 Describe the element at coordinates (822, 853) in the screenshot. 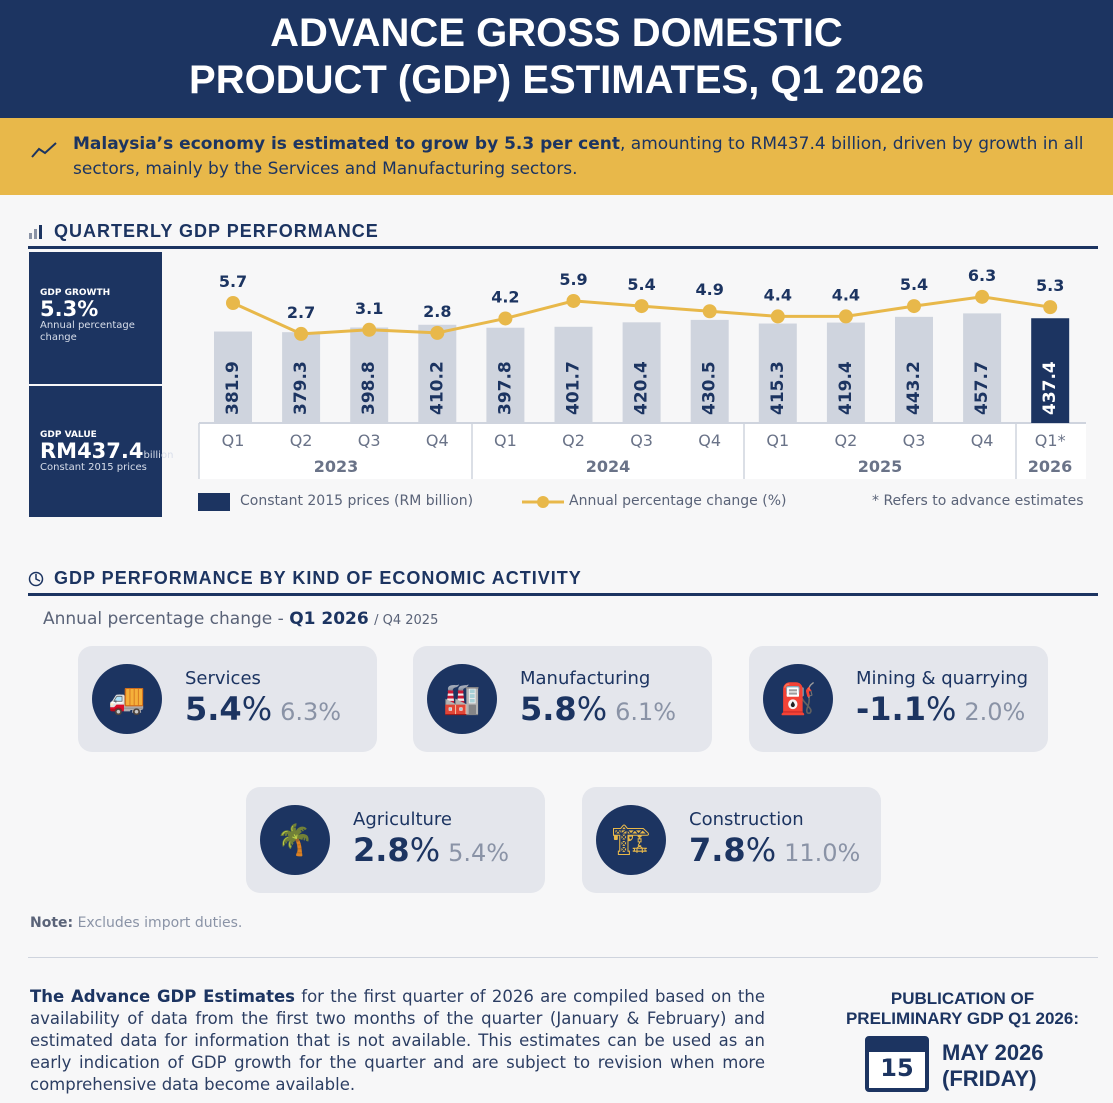

I see `sector-previous: 11.0%` at that location.